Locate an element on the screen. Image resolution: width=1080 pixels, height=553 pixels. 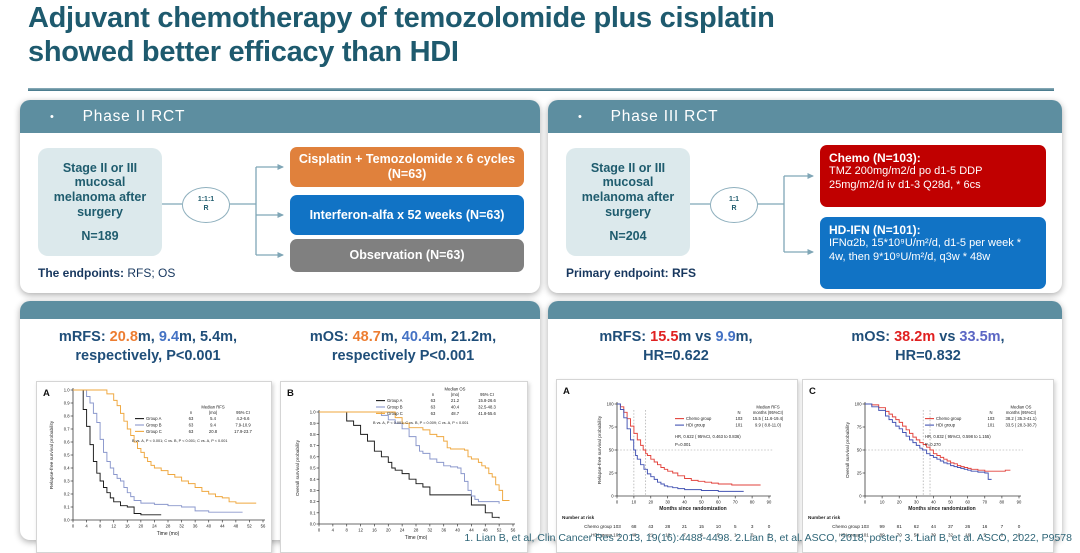
svg-text: HDI group is located at coordinates (696, 425).